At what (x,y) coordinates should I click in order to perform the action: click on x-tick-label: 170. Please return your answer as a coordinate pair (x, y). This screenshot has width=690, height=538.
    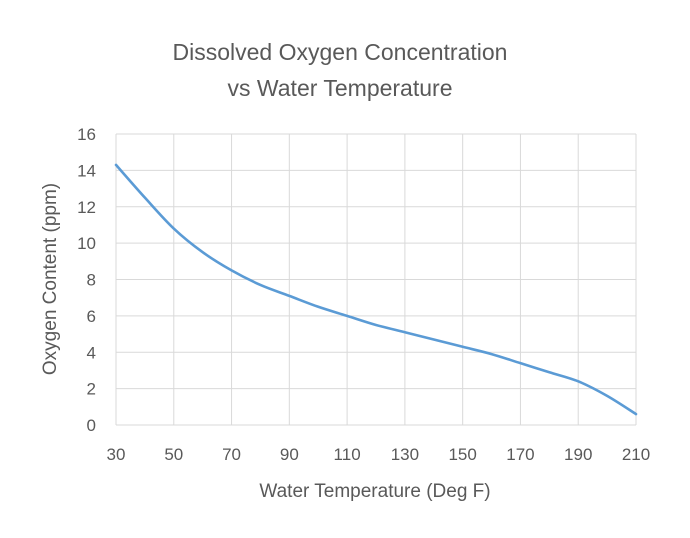
    Looking at the image, I should click on (520, 454).